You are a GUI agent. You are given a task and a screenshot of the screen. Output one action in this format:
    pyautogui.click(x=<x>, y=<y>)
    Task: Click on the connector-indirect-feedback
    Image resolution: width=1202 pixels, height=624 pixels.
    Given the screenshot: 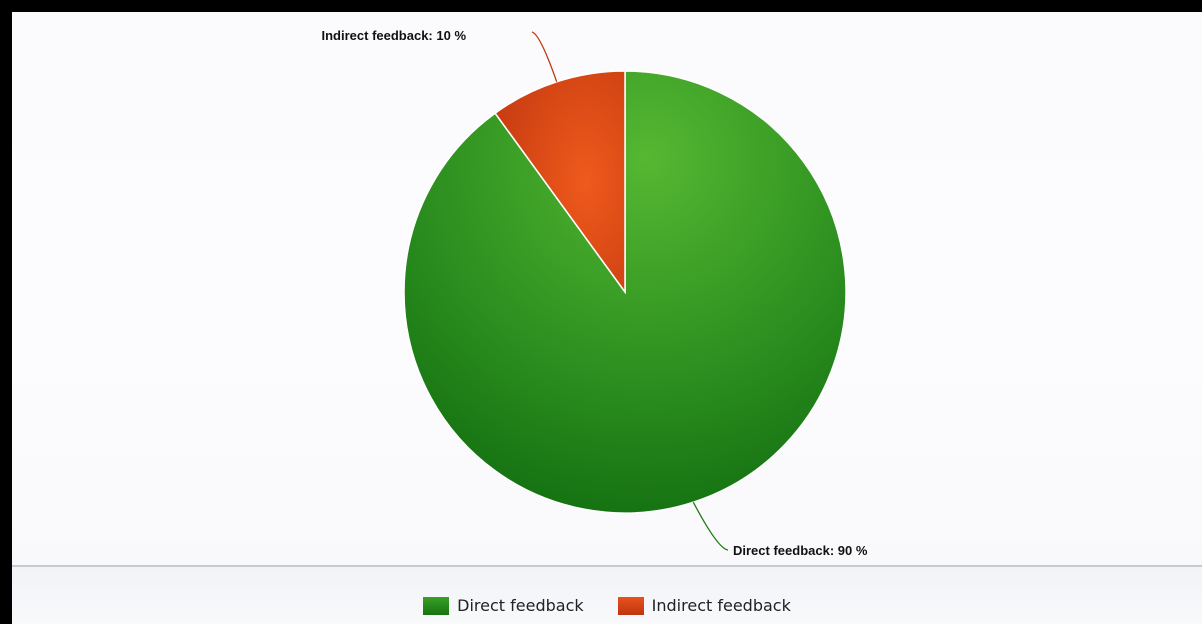 What is the action you would take?
    pyautogui.click(x=544, y=57)
    